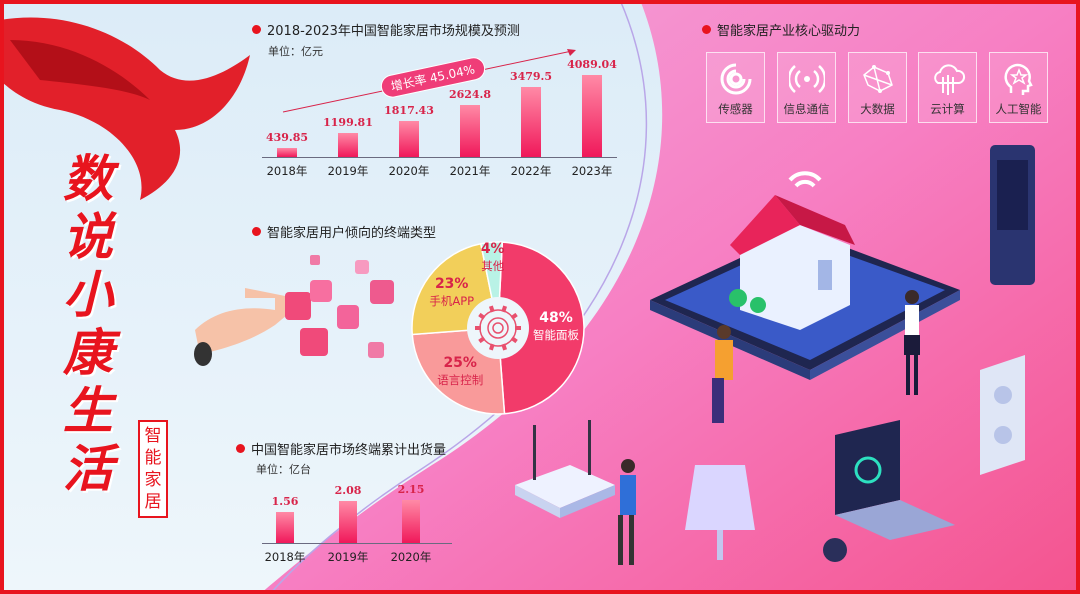 The image size is (1080, 594). What do you see at coordinates (88, 294) in the screenshot?
I see `title-char: 小` at bounding box center [88, 294].